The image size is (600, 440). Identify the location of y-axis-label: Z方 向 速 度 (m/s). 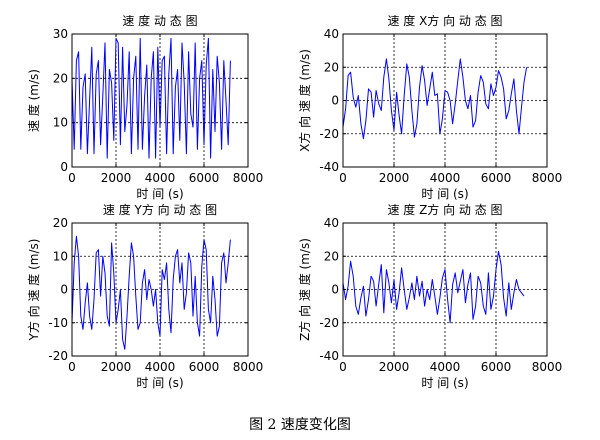
(304, 289).